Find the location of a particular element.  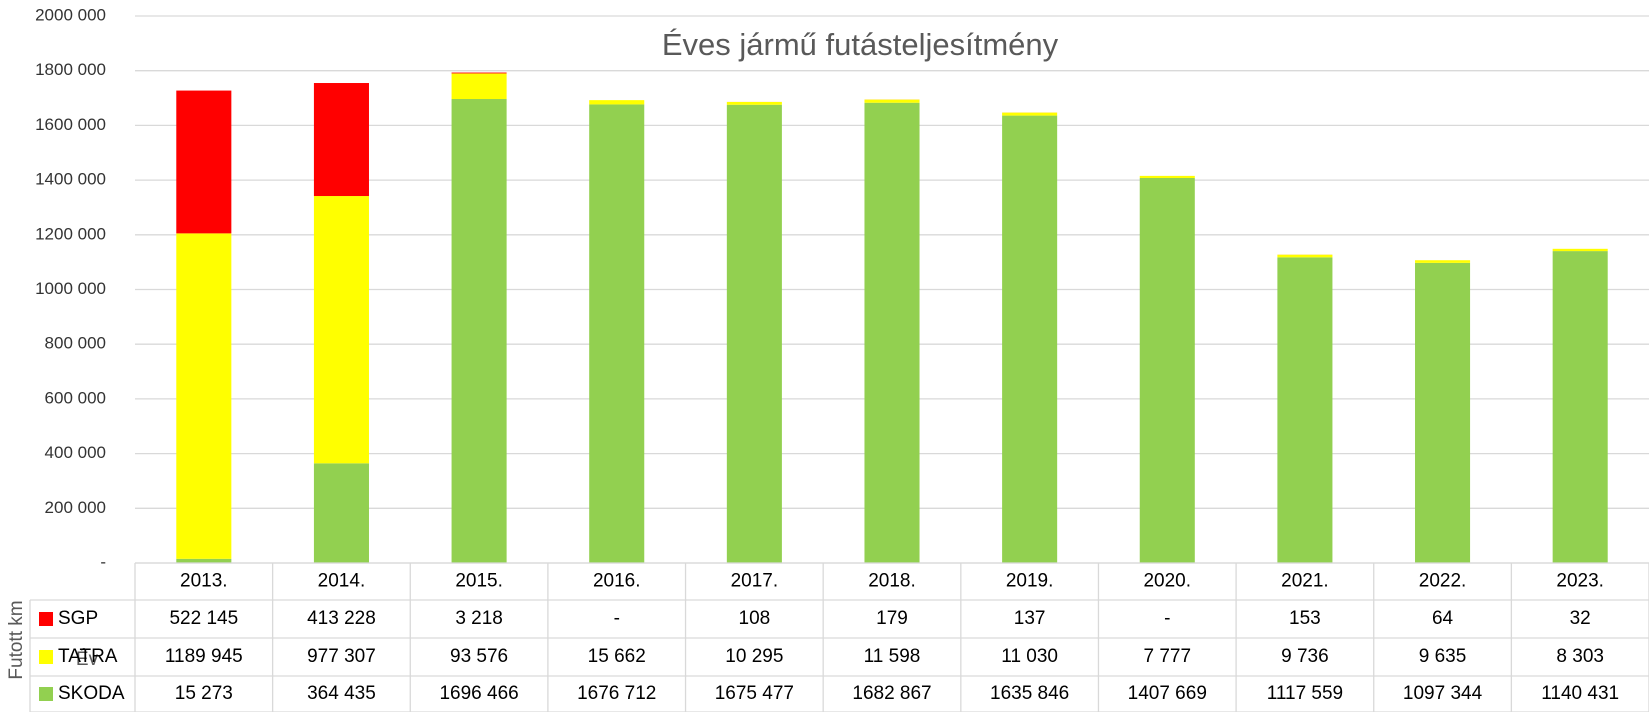

table-value: 93 576 is located at coordinates (479, 656).